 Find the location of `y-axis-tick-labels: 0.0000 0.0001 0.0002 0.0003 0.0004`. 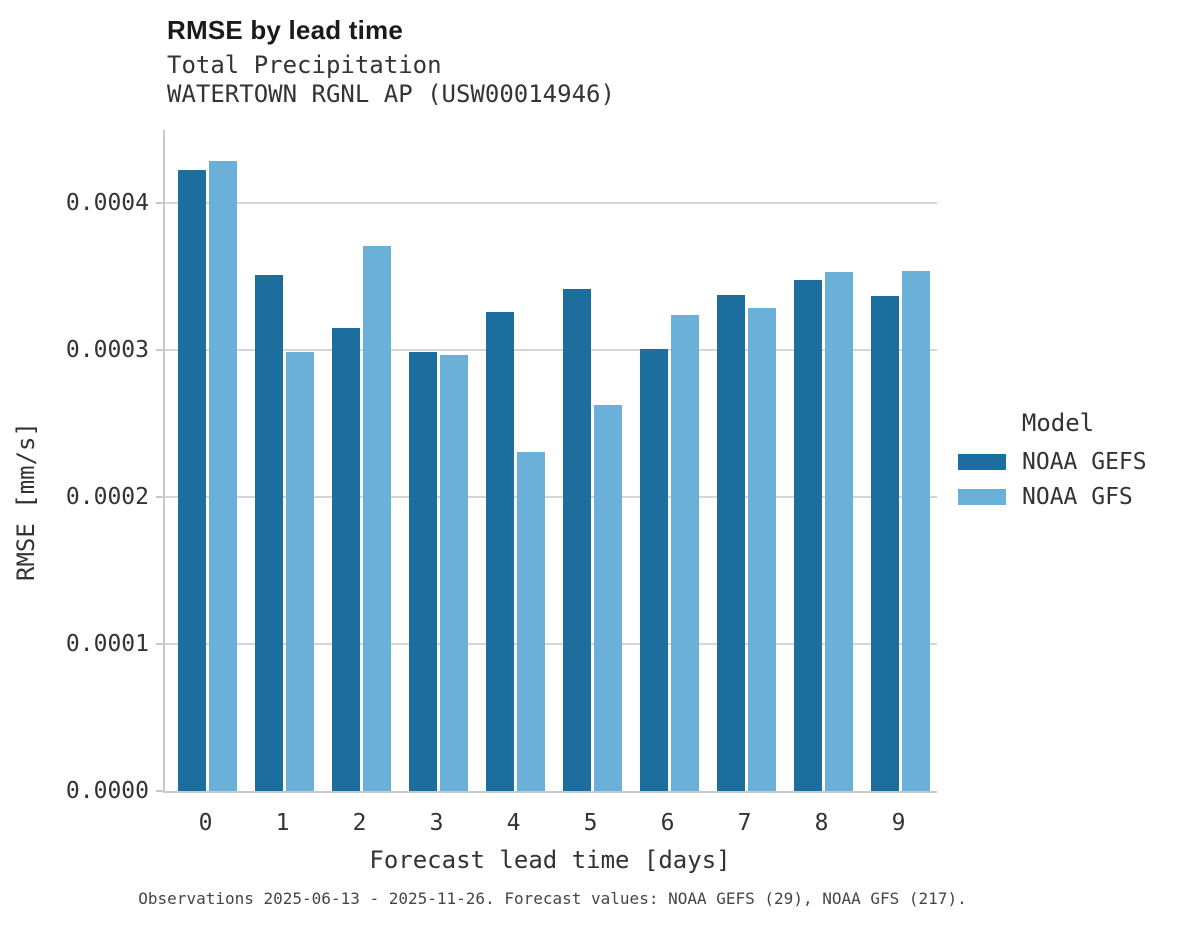

y-axis-tick-labels: 0.0000 0.0001 0.0002 0.0003 0.0004 is located at coordinates (81, 467).